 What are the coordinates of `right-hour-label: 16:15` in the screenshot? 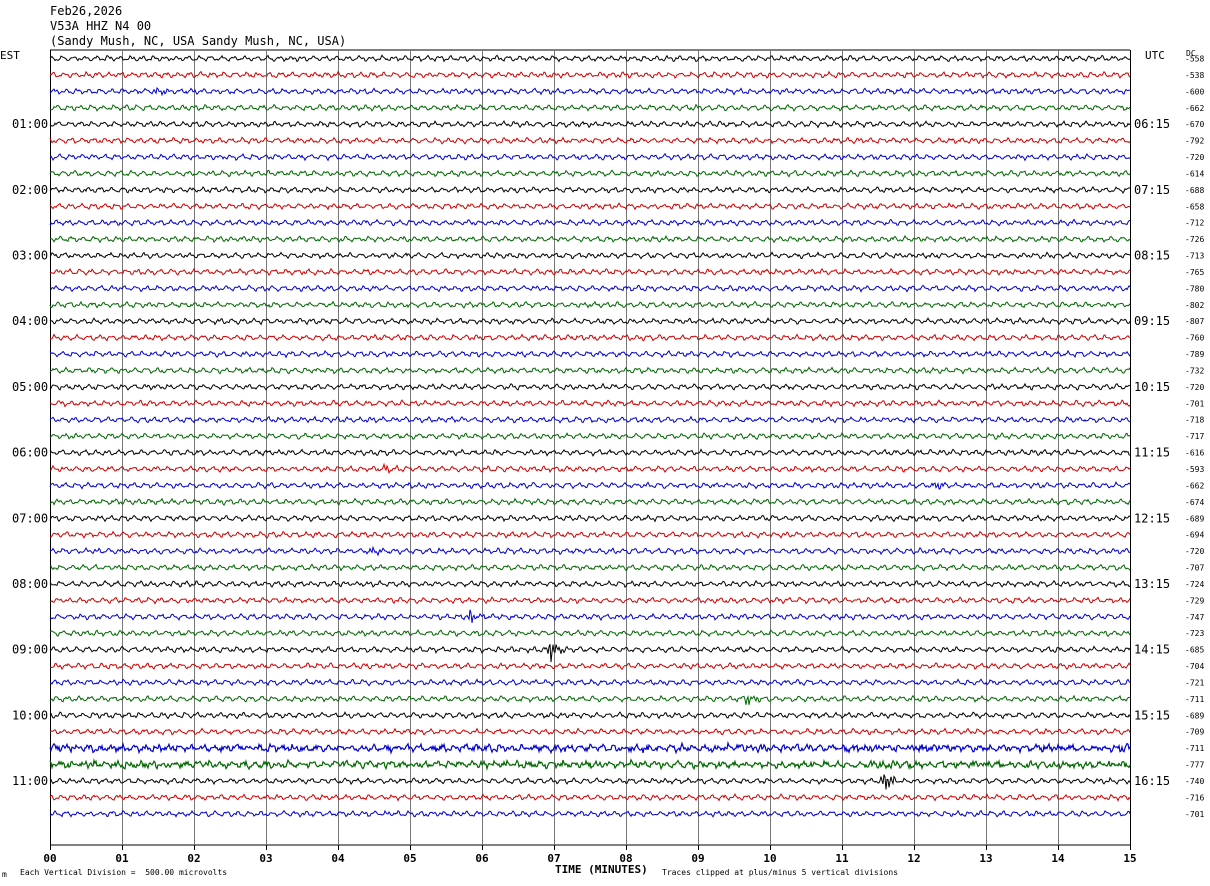 It's located at (1152, 781).